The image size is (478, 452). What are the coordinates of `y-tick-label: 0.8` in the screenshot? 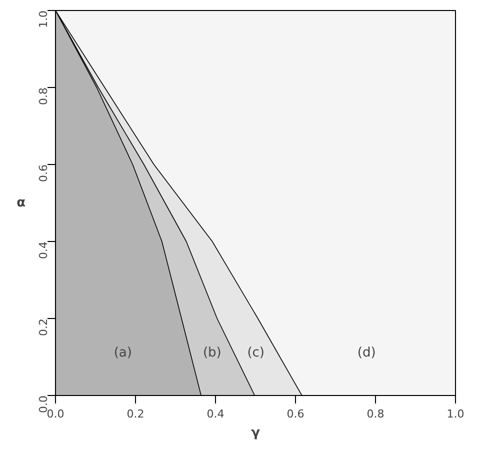 It's located at (43, 96).